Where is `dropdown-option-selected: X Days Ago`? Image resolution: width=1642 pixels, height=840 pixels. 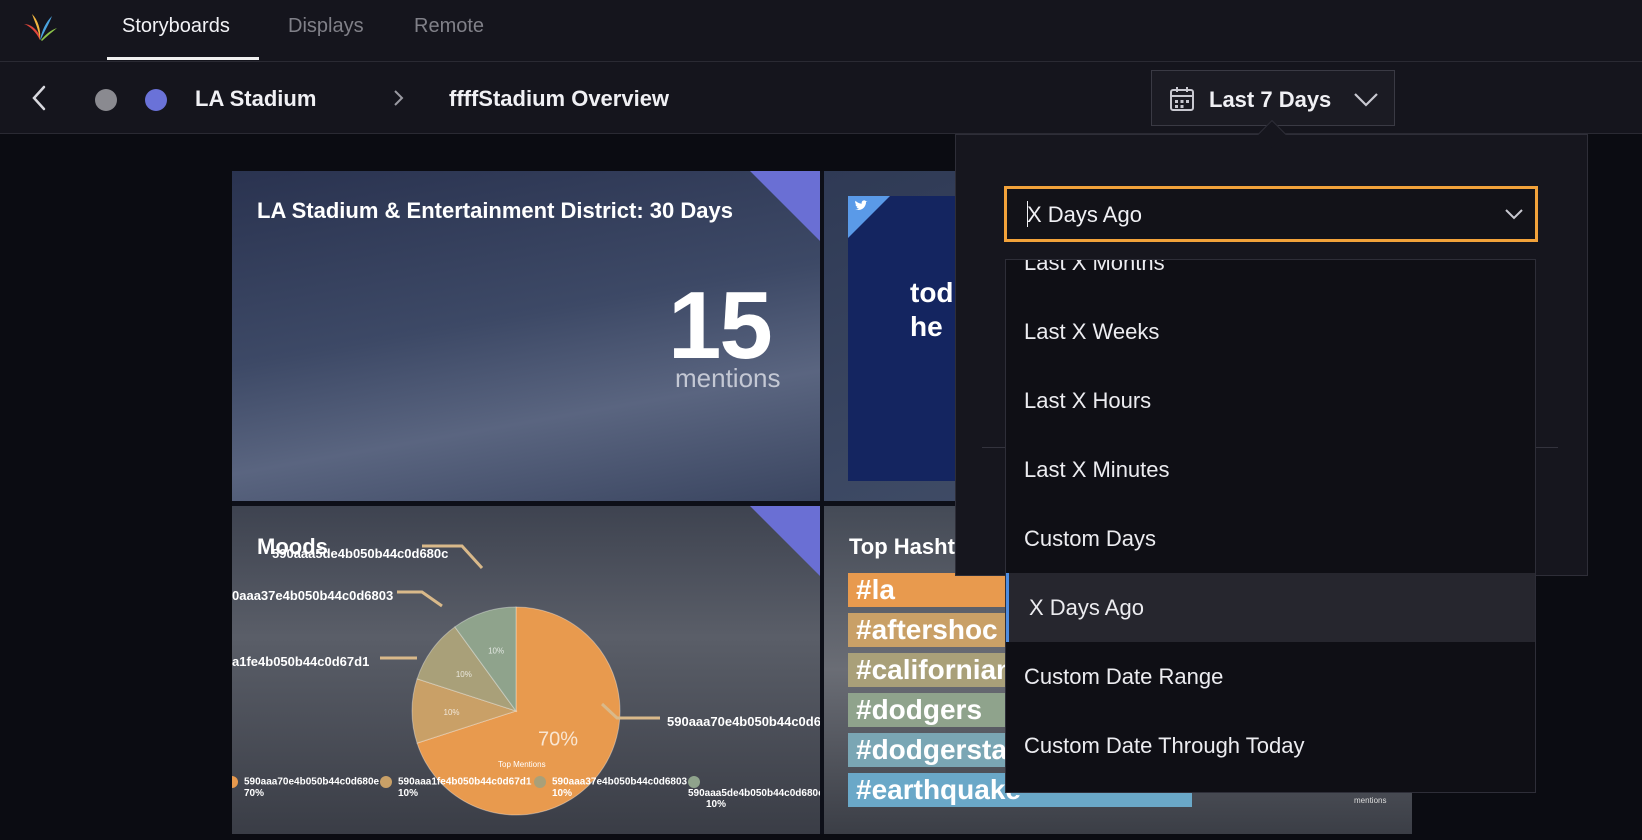
dropdown-option-selected: X Days Ago is located at coordinates (1270, 607).